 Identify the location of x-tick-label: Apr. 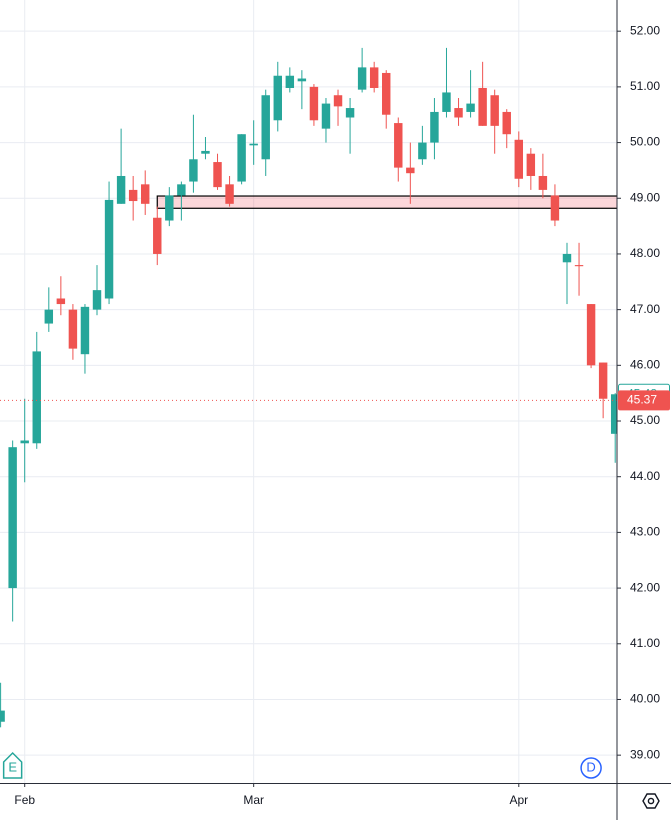
(518, 800).